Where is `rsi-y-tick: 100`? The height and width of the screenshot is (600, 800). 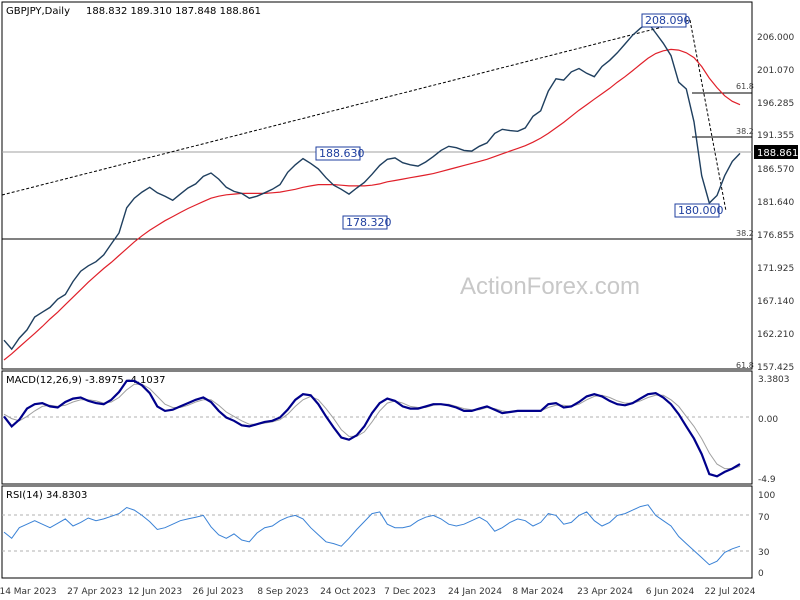
rsi-y-tick: 100 is located at coordinates (766, 496).